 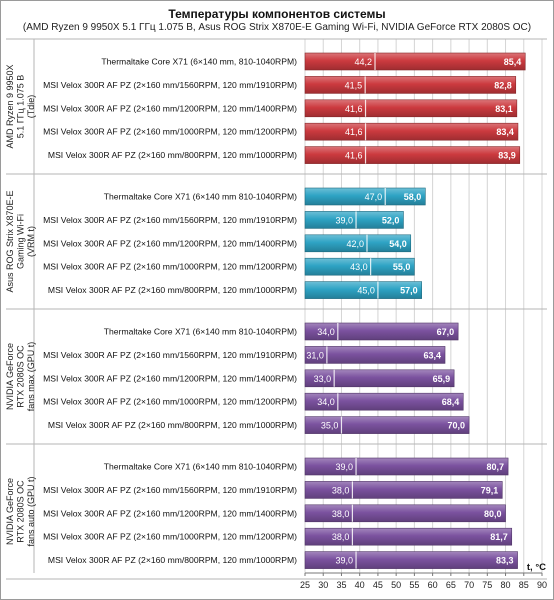 What do you see at coordinates (378, 585) in the screenshot?
I see `x-tick-label: 45` at bounding box center [378, 585].